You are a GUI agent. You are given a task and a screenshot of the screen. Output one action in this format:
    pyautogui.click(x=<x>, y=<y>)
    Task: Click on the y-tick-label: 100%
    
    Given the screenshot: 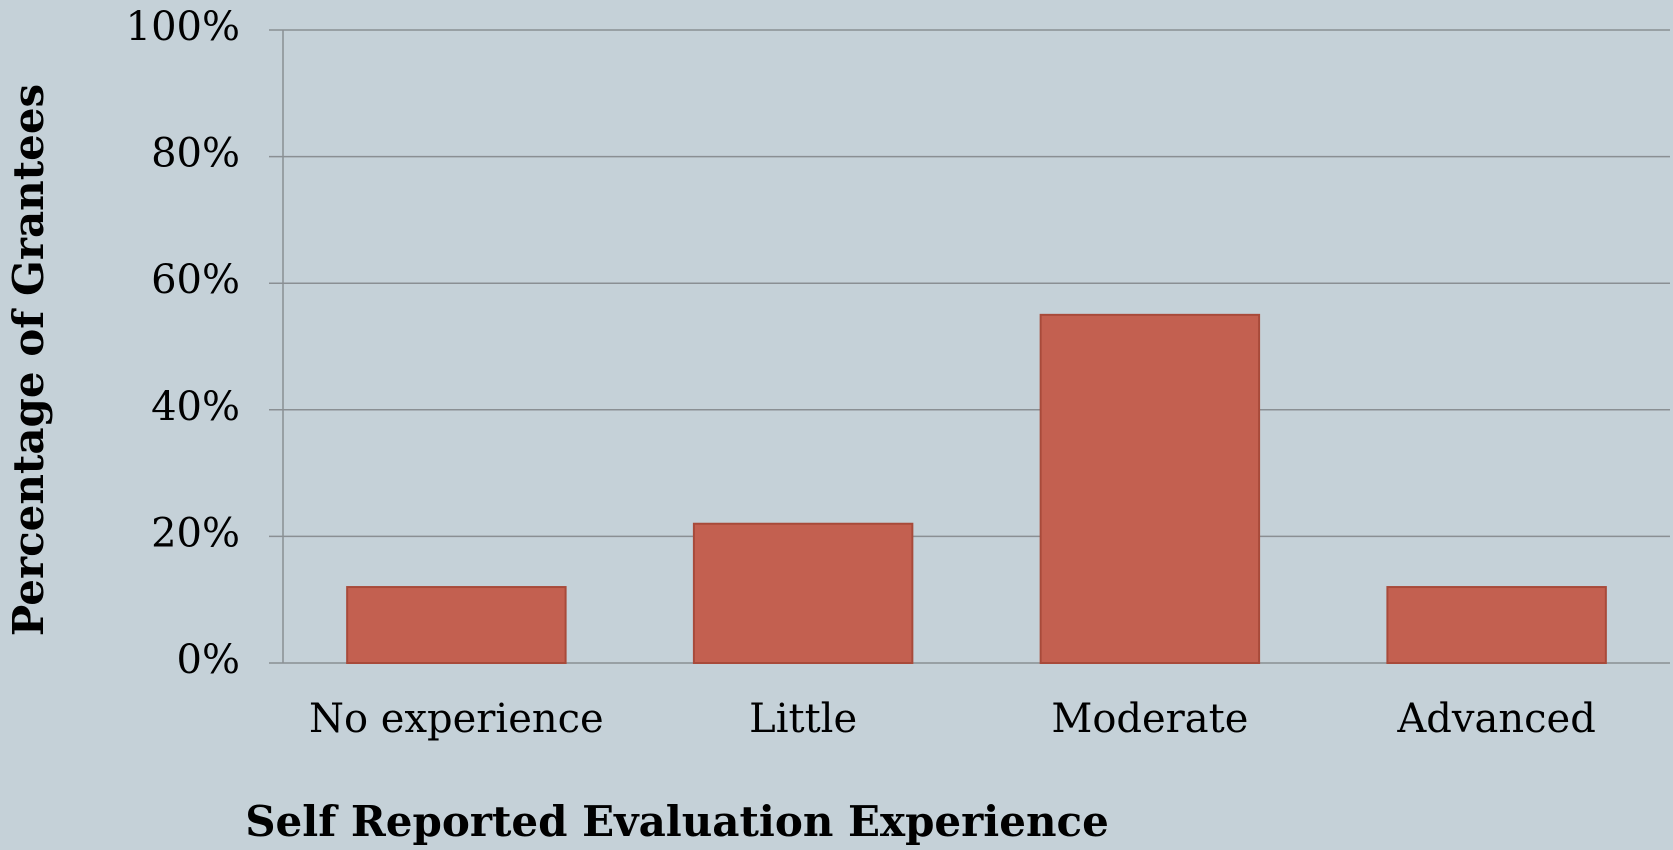 What is the action you would take?
    pyautogui.click(x=183, y=27)
    